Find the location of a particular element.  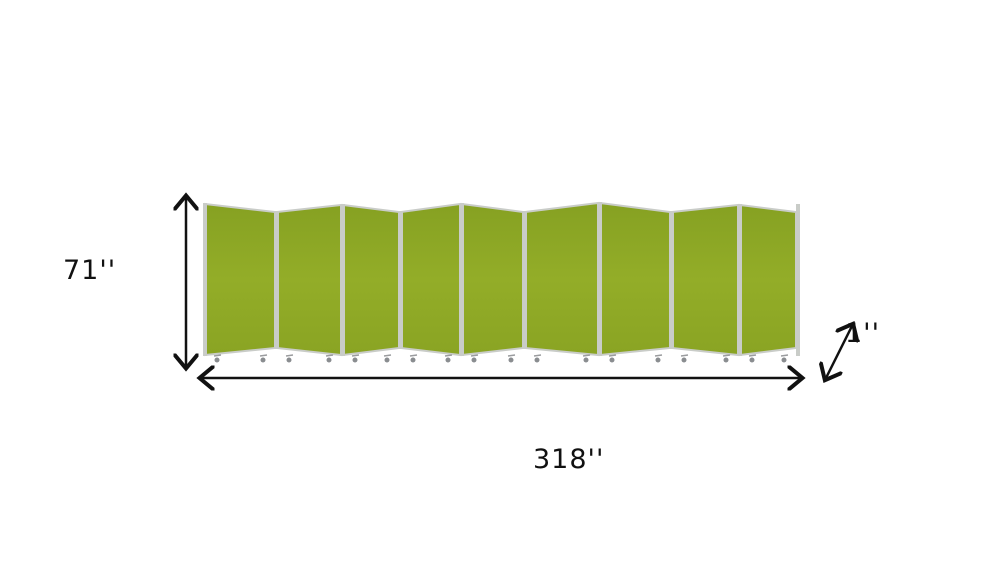

depth-arrow is located at coordinates (839, 352).